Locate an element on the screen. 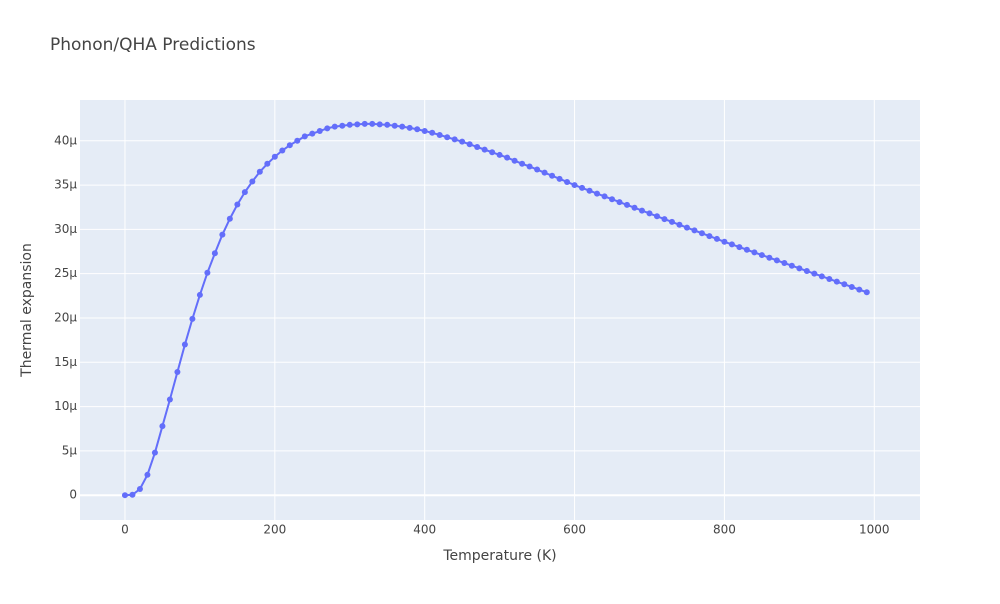  y-tick-label: 0 is located at coordinates (73, 495).